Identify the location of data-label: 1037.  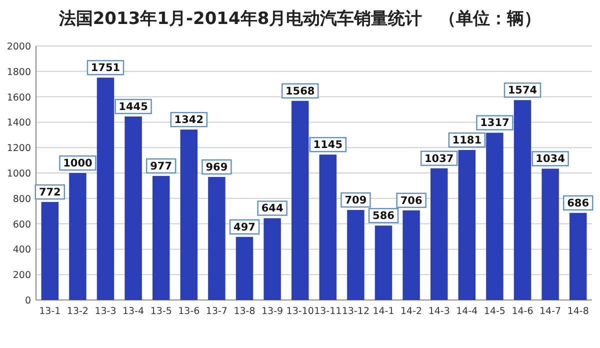
(439, 158).